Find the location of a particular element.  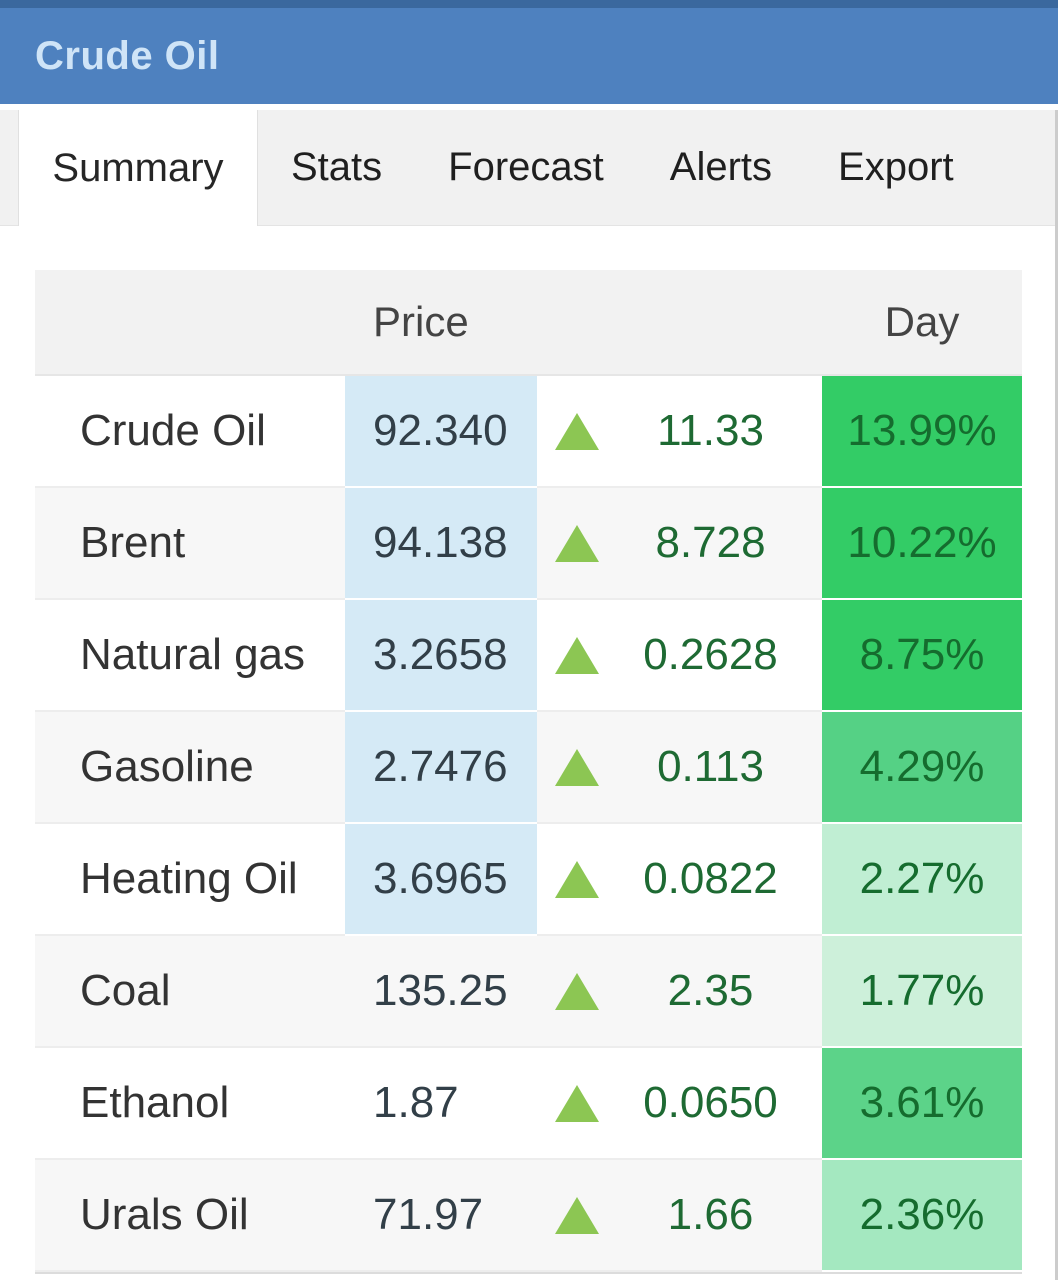

day-cell: 2.36% is located at coordinates (922, 1216).